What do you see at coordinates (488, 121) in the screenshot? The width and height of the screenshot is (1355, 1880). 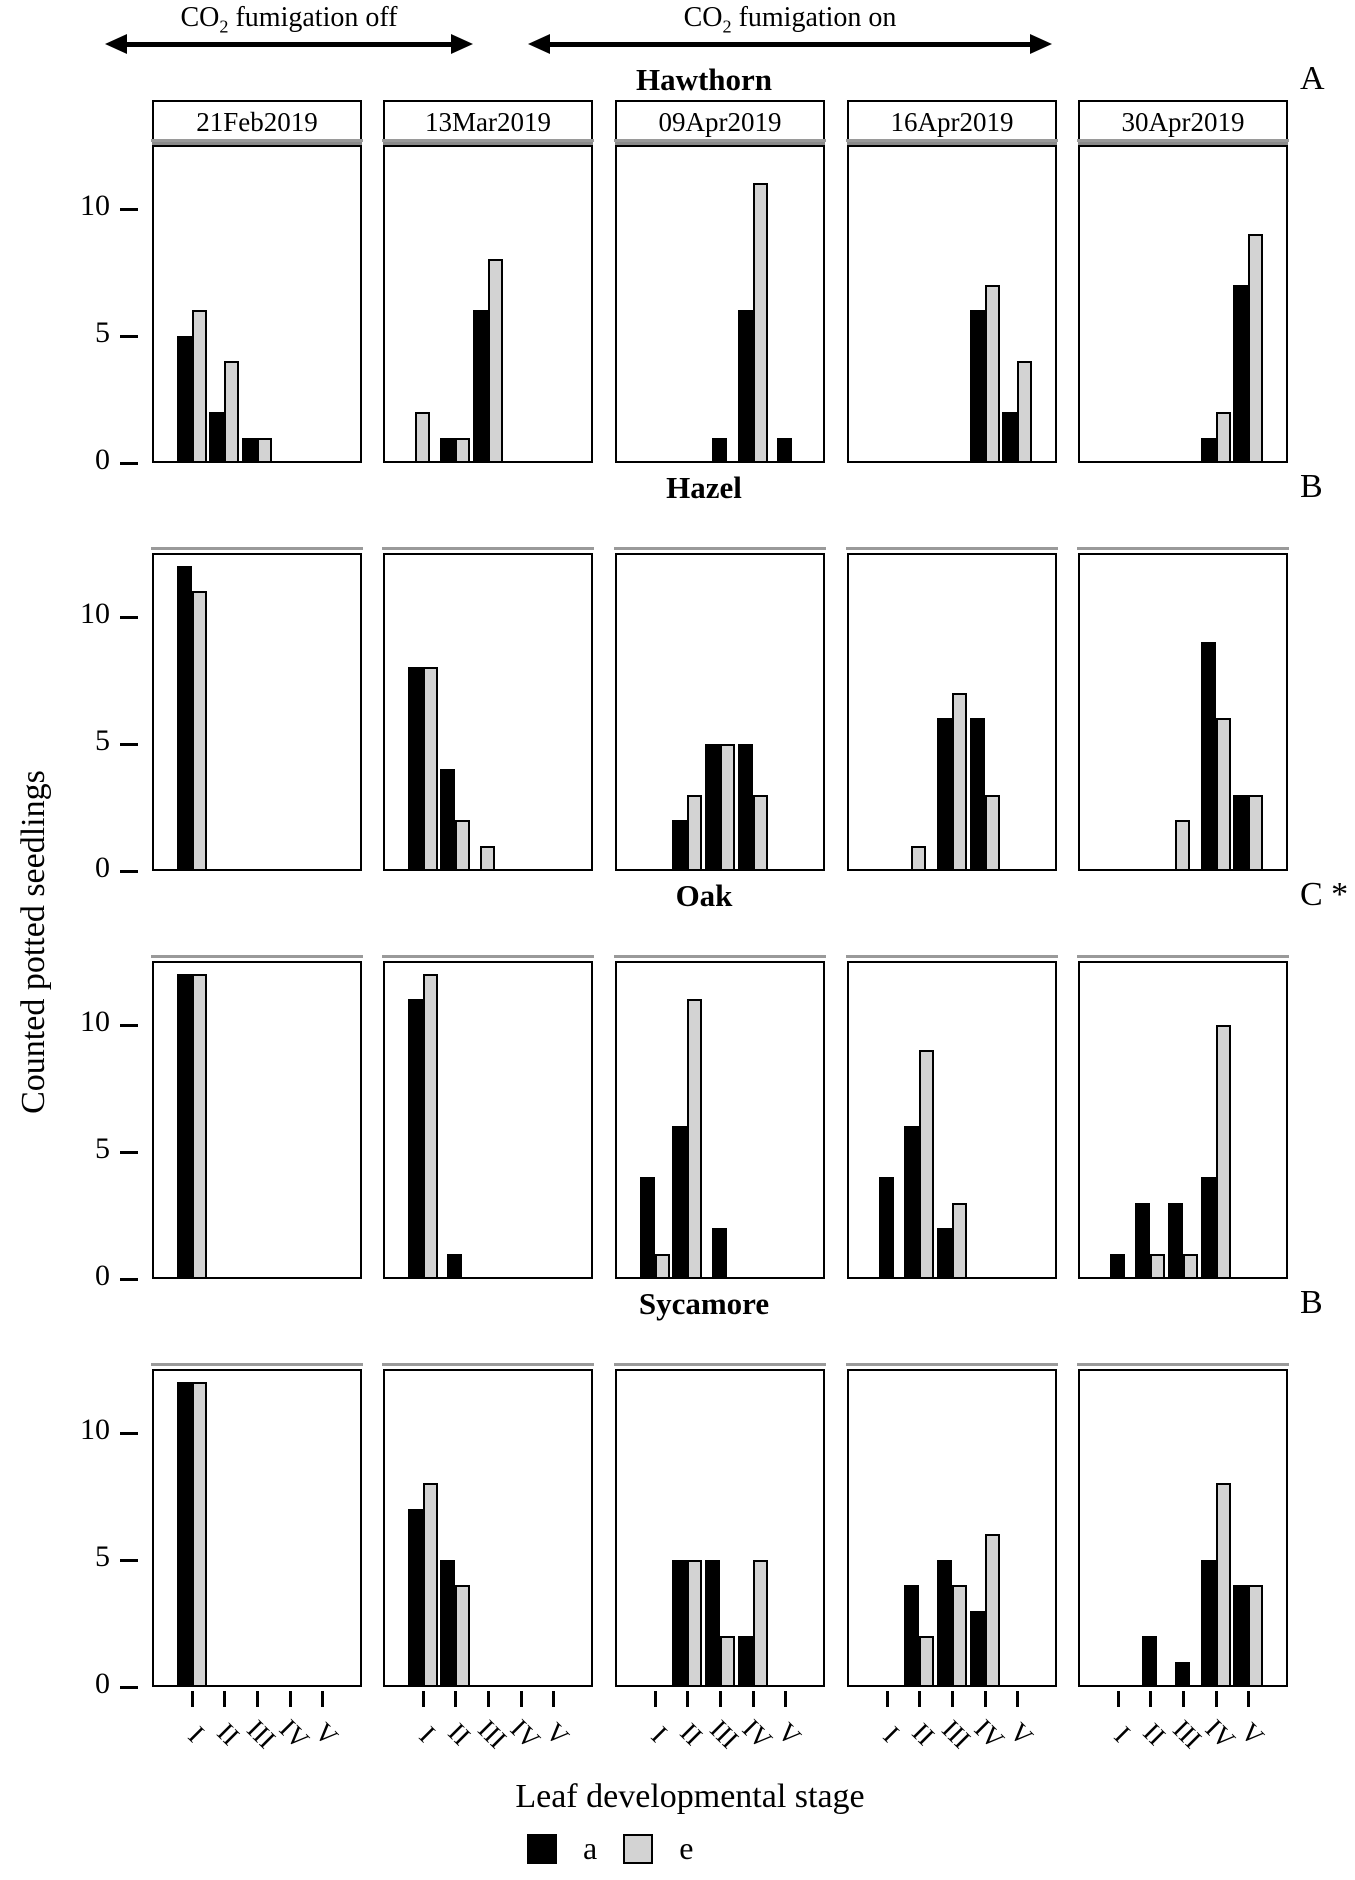 I see `date-header: 13Mar2019` at bounding box center [488, 121].